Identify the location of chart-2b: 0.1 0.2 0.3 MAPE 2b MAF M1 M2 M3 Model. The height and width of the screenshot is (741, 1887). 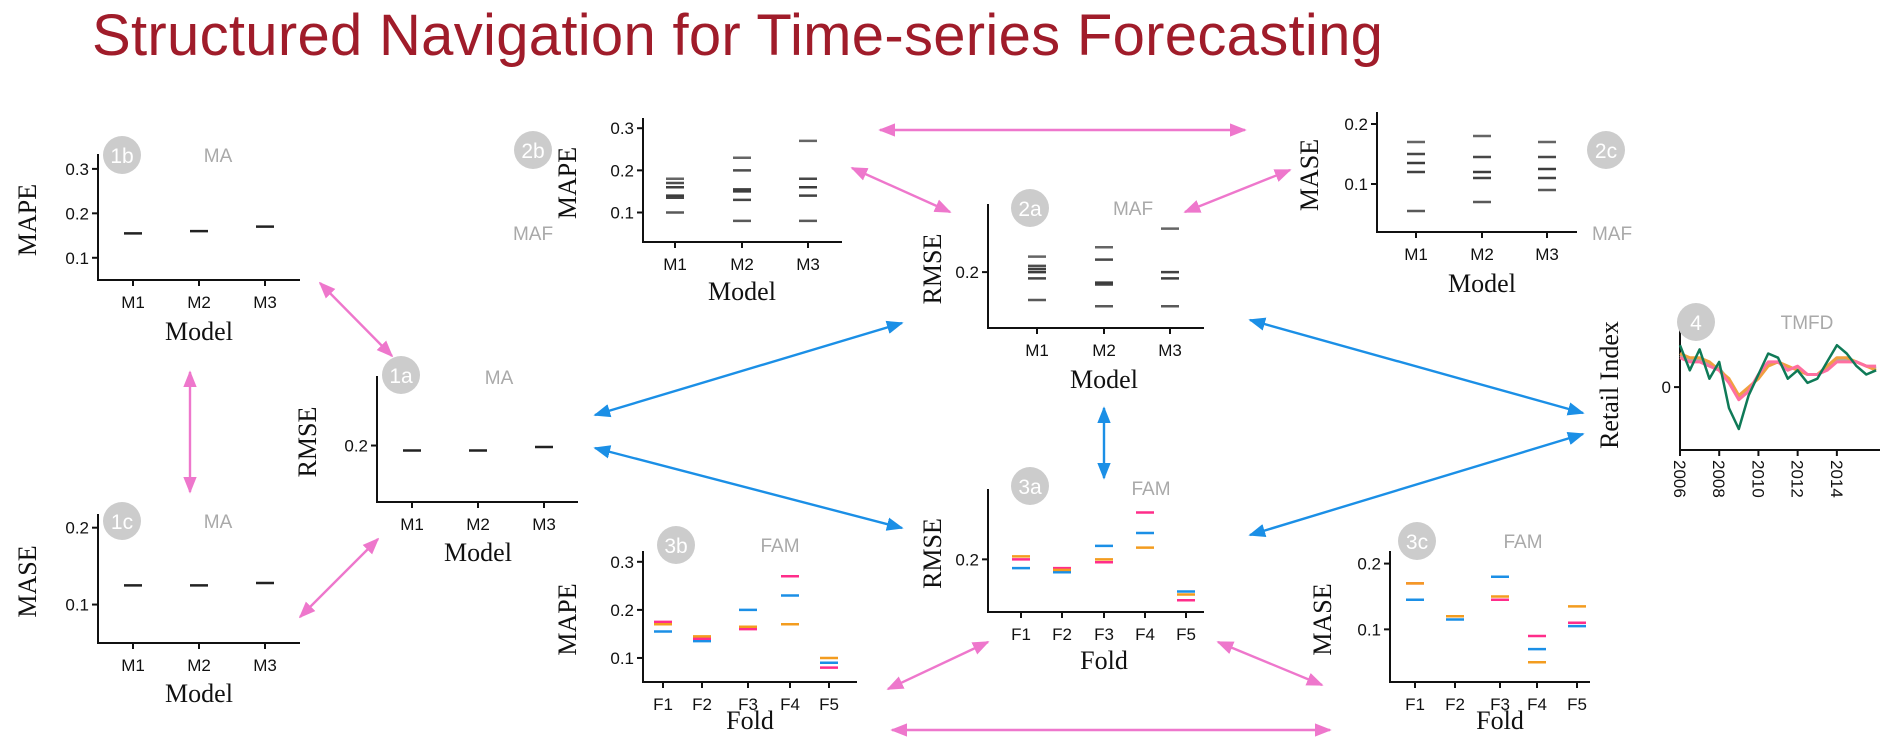
(677, 212).